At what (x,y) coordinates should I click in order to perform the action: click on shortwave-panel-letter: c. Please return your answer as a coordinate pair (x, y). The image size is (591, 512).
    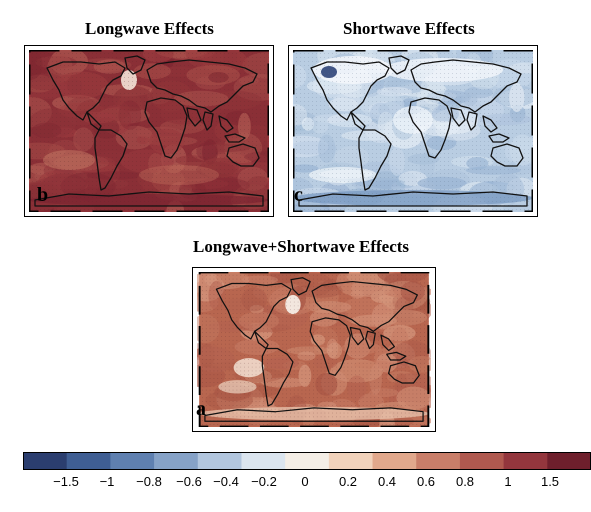
    Looking at the image, I should click on (298, 195).